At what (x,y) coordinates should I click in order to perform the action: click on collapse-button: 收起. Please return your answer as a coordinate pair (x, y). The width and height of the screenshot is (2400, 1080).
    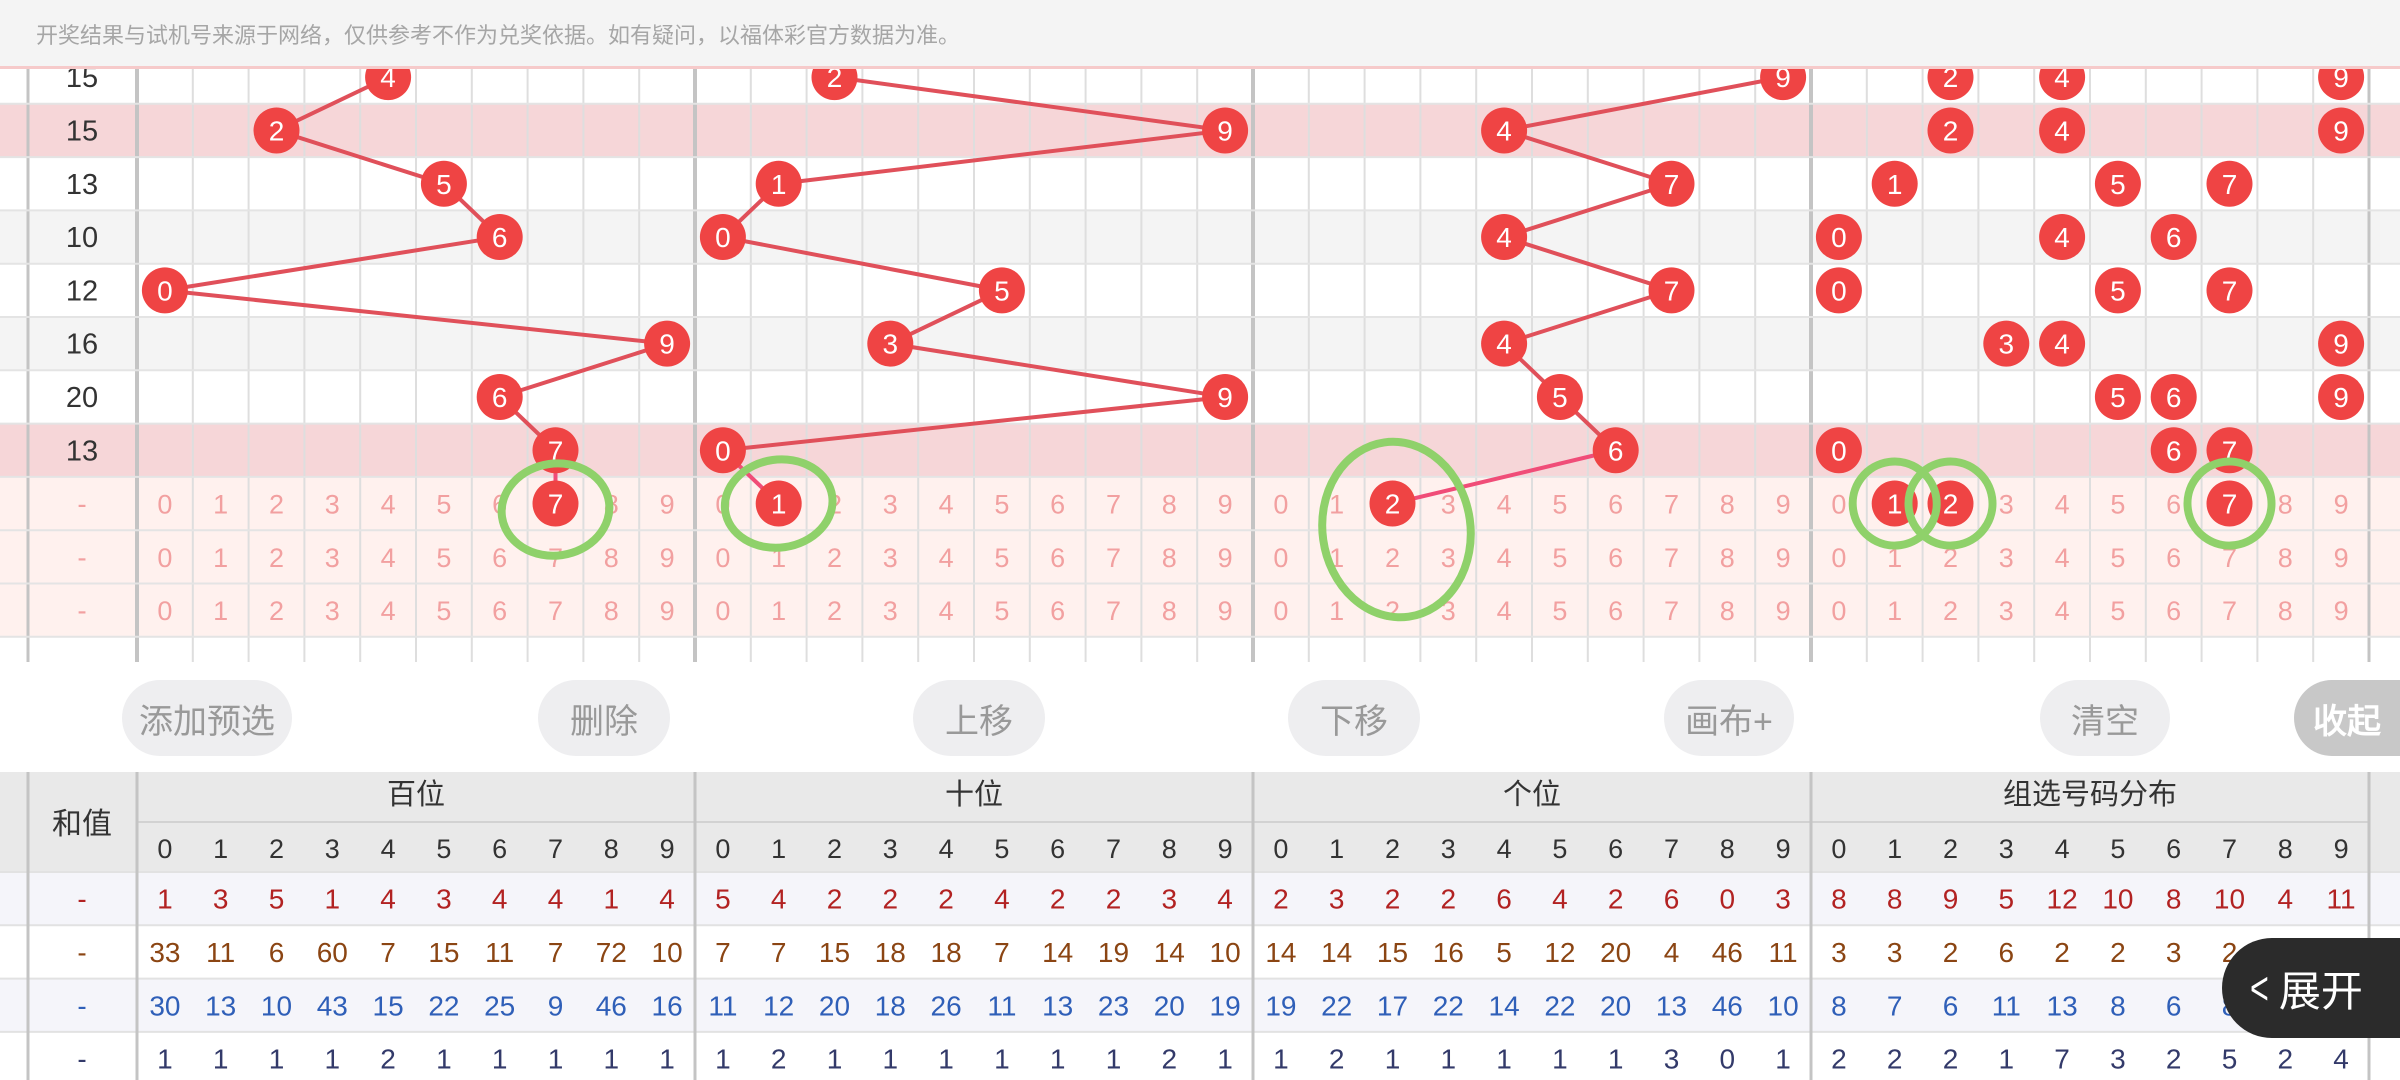
    Looking at the image, I should click on (2347, 718).